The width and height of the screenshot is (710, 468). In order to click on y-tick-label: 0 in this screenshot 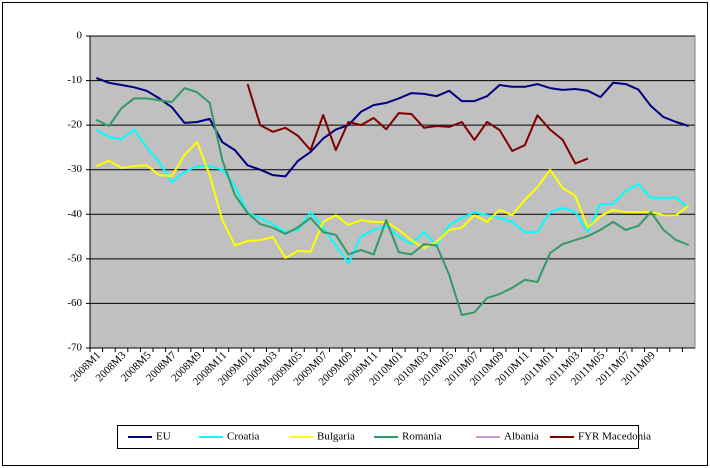, I will do `click(80, 36)`.